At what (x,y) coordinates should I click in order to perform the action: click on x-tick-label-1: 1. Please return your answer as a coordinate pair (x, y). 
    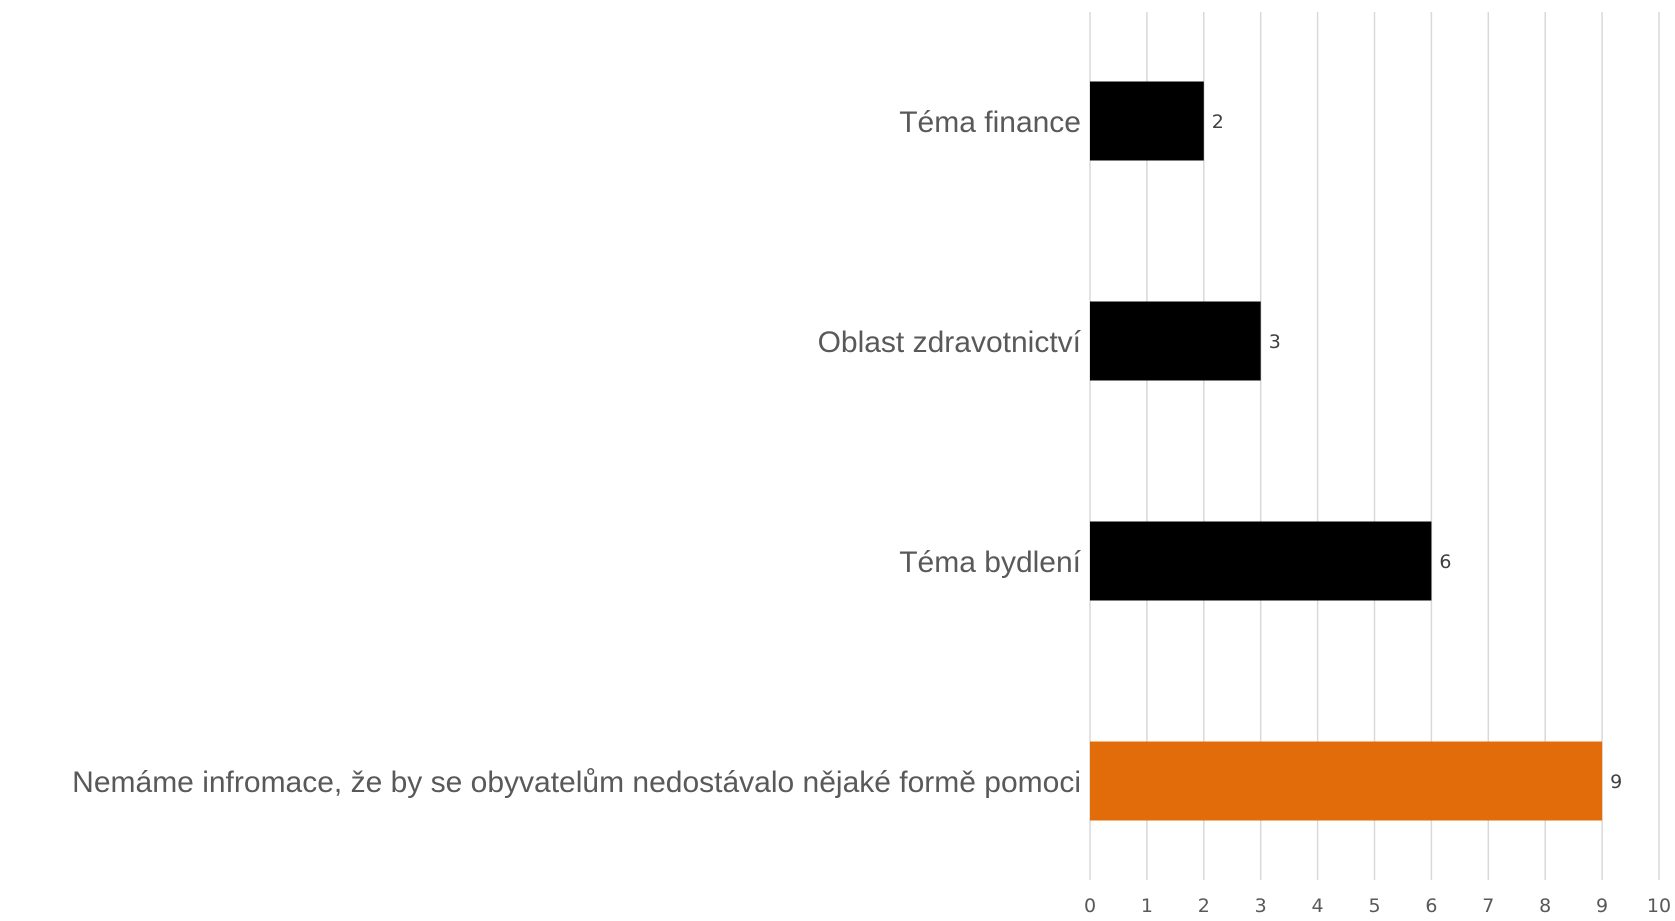
    Looking at the image, I should click on (1147, 906).